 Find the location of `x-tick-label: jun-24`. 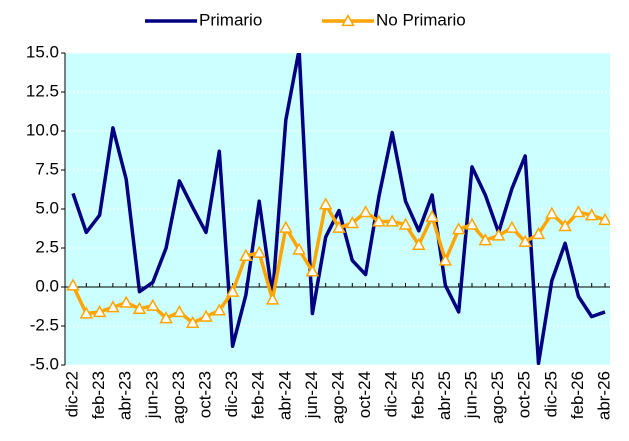

x-tick-label: jun-24 is located at coordinates (311, 395).